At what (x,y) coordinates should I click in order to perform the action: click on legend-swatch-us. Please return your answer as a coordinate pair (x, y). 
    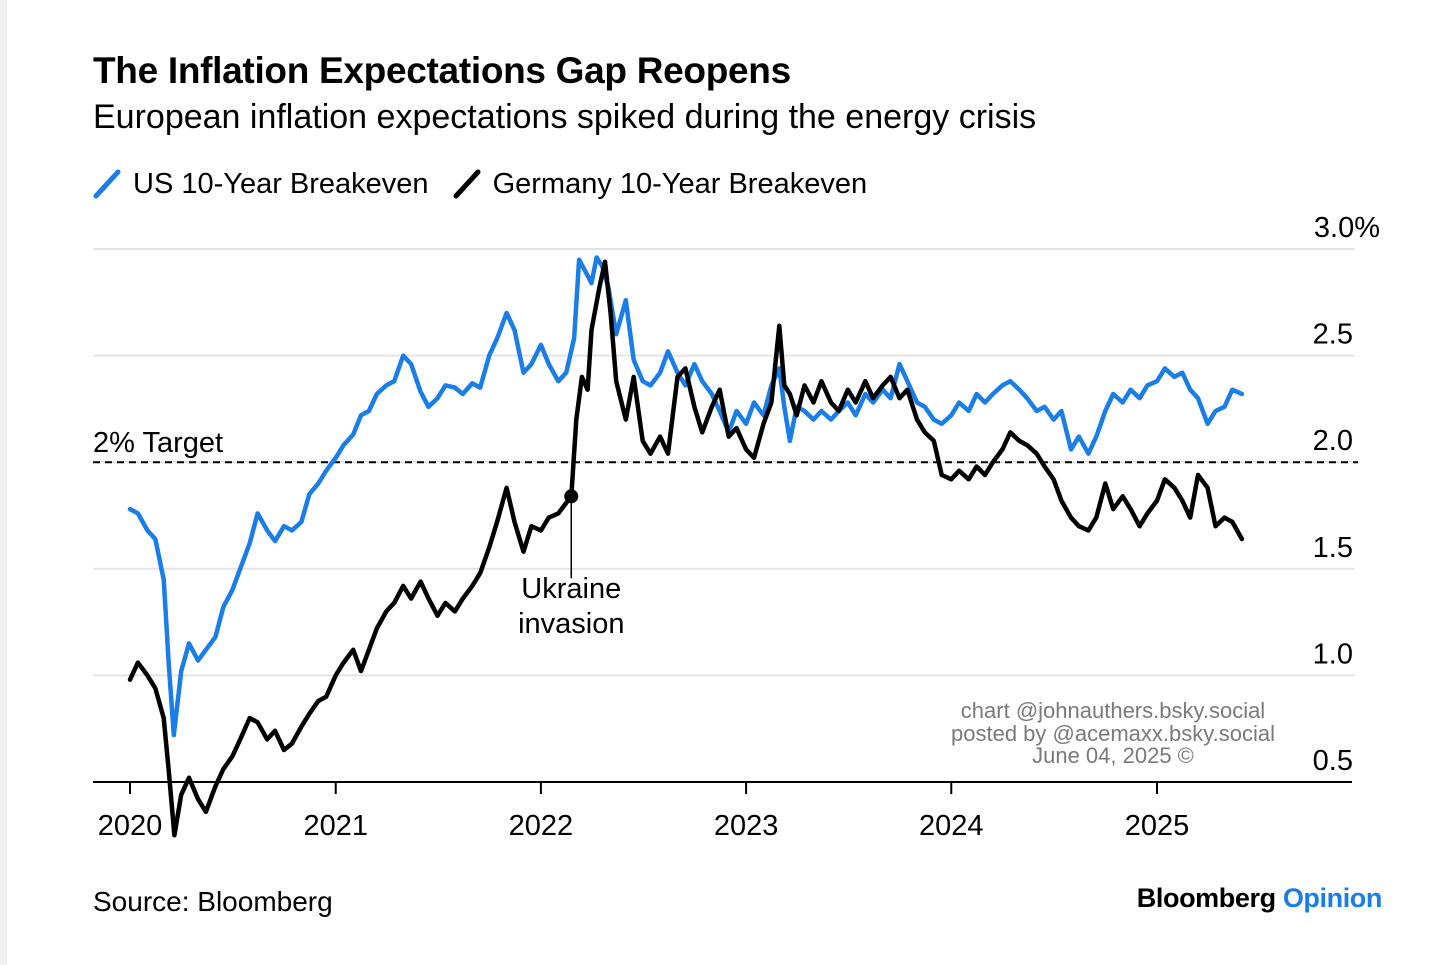
    Looking at the image, I should click on (107, 184).